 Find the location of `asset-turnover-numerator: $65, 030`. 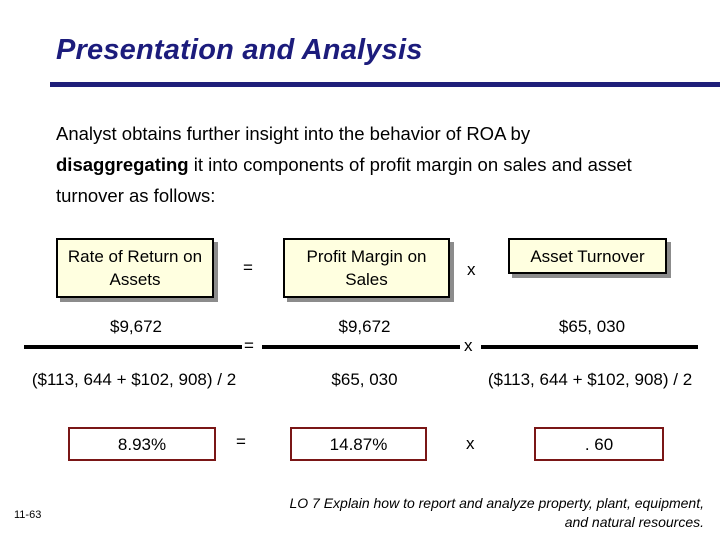

asset-turnover-numerator: $65, 030 is located at coordinates (592, 326).